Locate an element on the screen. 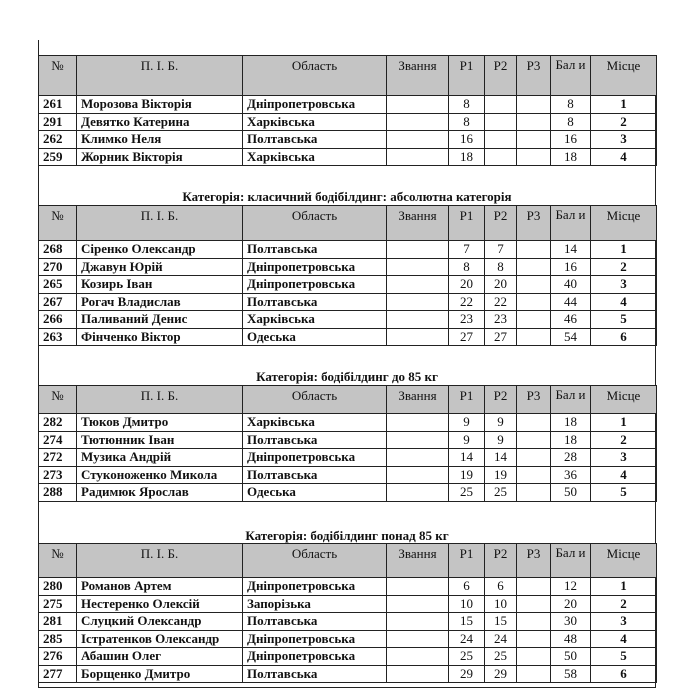  points-cell: 28 is located at coordinates (570, 457).